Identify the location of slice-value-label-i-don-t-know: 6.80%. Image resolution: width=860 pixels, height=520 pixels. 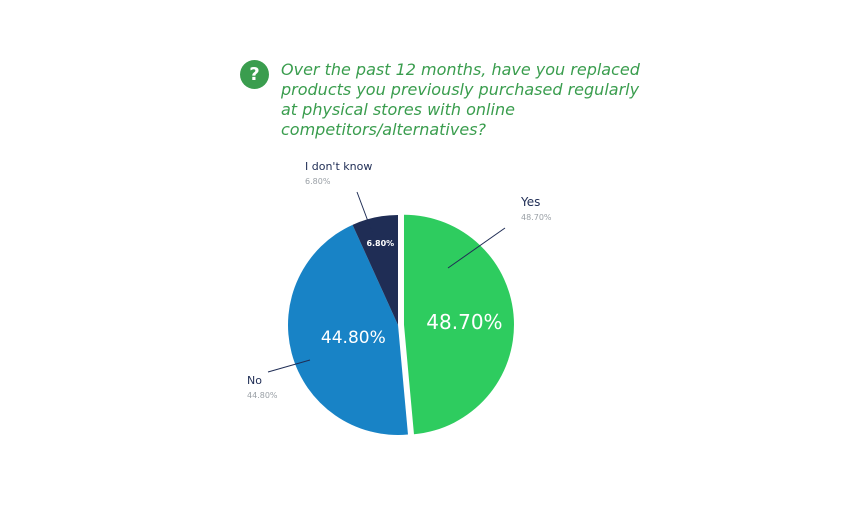
(380, 243).